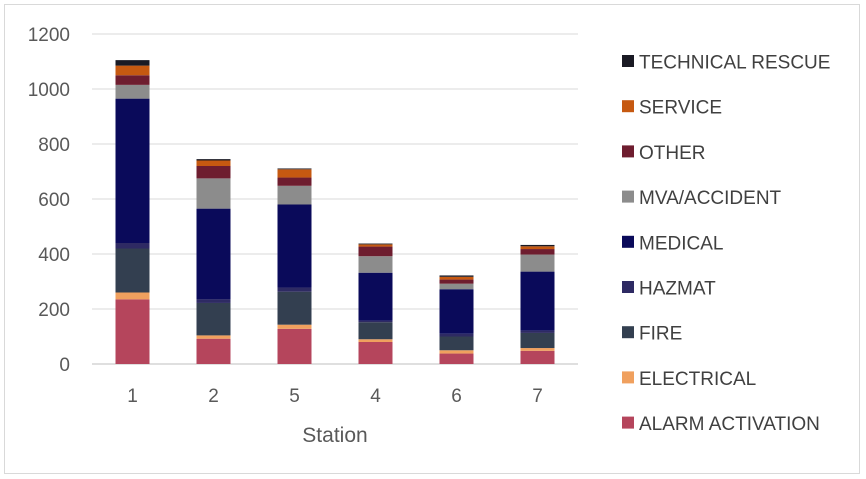  I want to click on y-tick-label: 1000, so click(49, 90).